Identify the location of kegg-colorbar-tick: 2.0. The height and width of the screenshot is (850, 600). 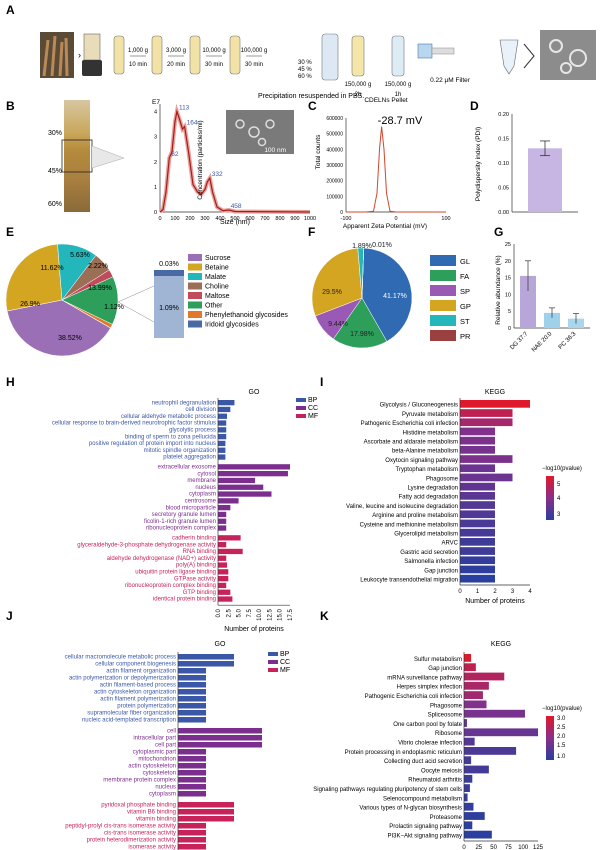
(561, 737).